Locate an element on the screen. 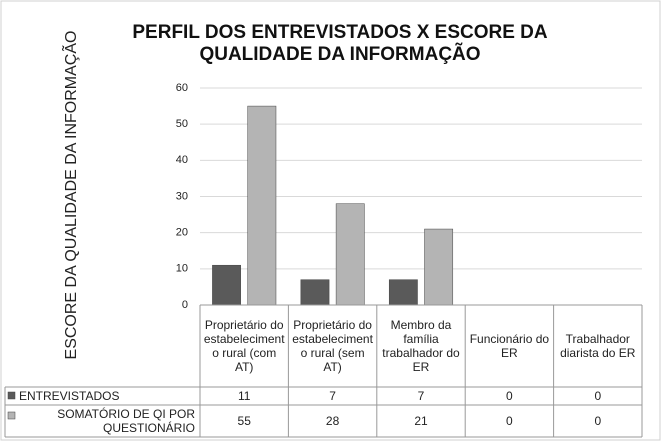 This screenshot has width=661, height=441. y-tick-label: 0 is located at coordinates (185, 305).